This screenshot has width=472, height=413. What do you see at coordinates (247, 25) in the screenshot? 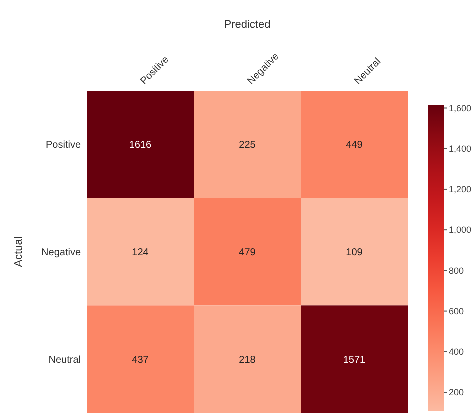
I see `x-axis-title: Predicted` at bounding box center [247, 25].